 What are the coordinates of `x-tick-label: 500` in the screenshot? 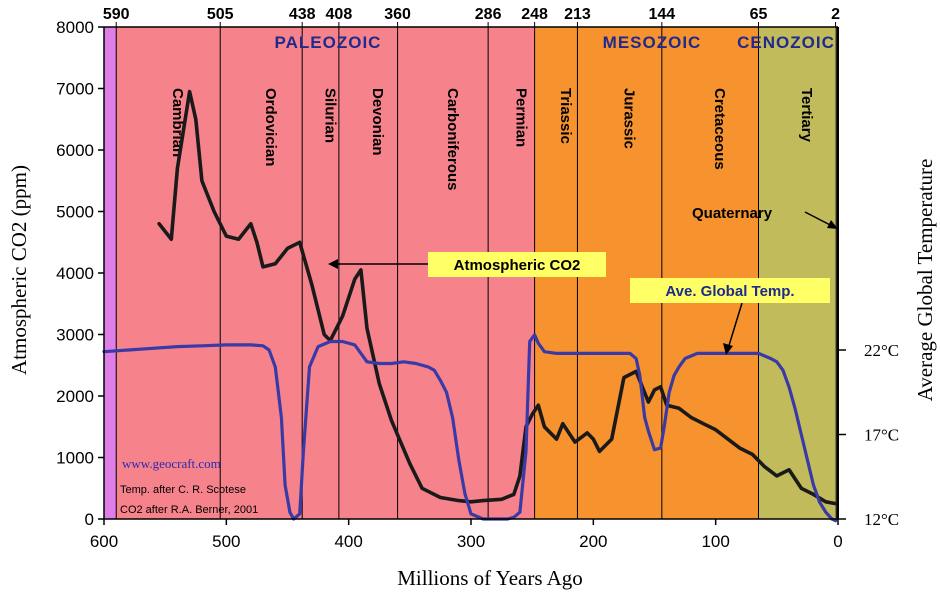 It's located at (226, 541).